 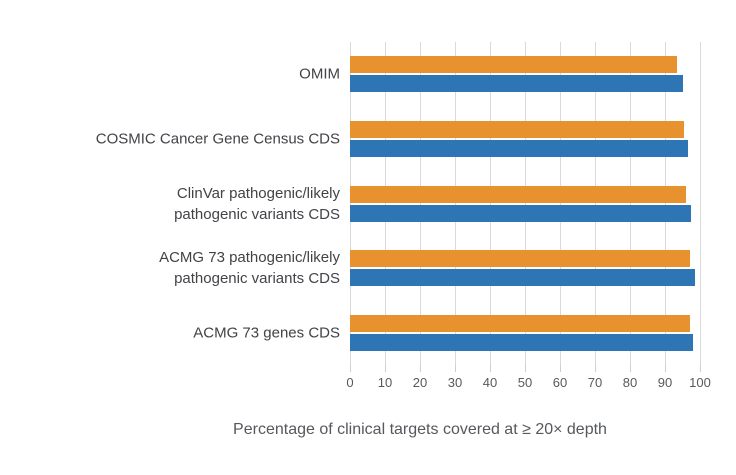 What do you see at coordinates (319, 74) in the screenshot?
I see `category-label: OMIM` at bounding box center [319, 74].